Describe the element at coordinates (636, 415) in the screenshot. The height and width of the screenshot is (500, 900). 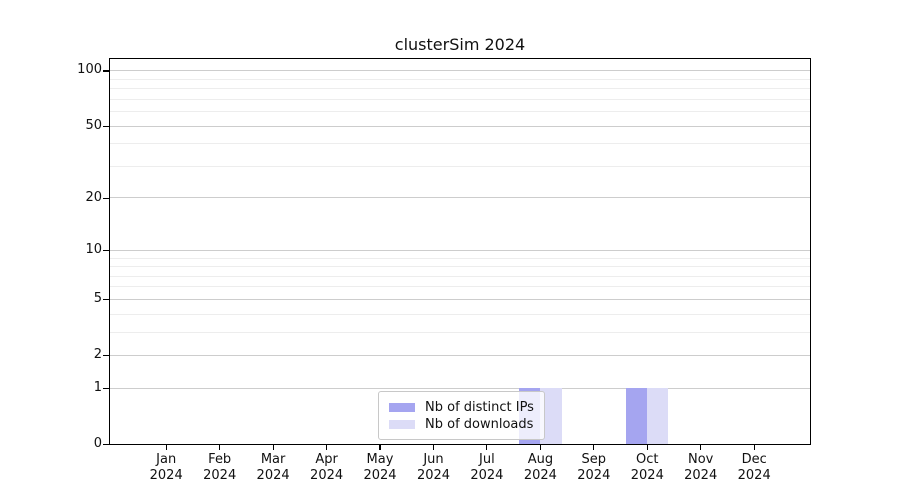
I see `bar-distinct-ips-oct` at that location.